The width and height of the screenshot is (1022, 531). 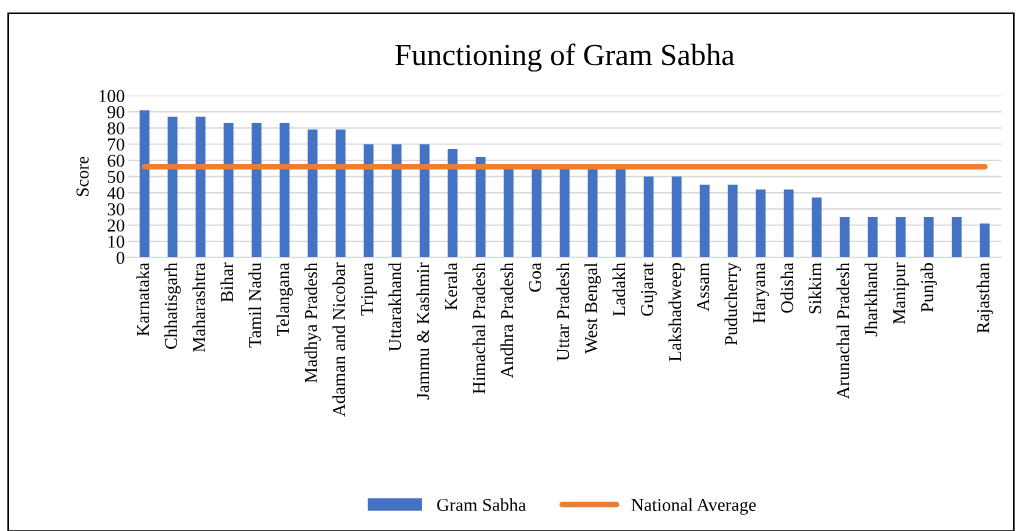 What do you see at coordinates (481, 505) in the screenshot?
I see `legend-label: Gram Sabha` at bounding box center [481, 505].